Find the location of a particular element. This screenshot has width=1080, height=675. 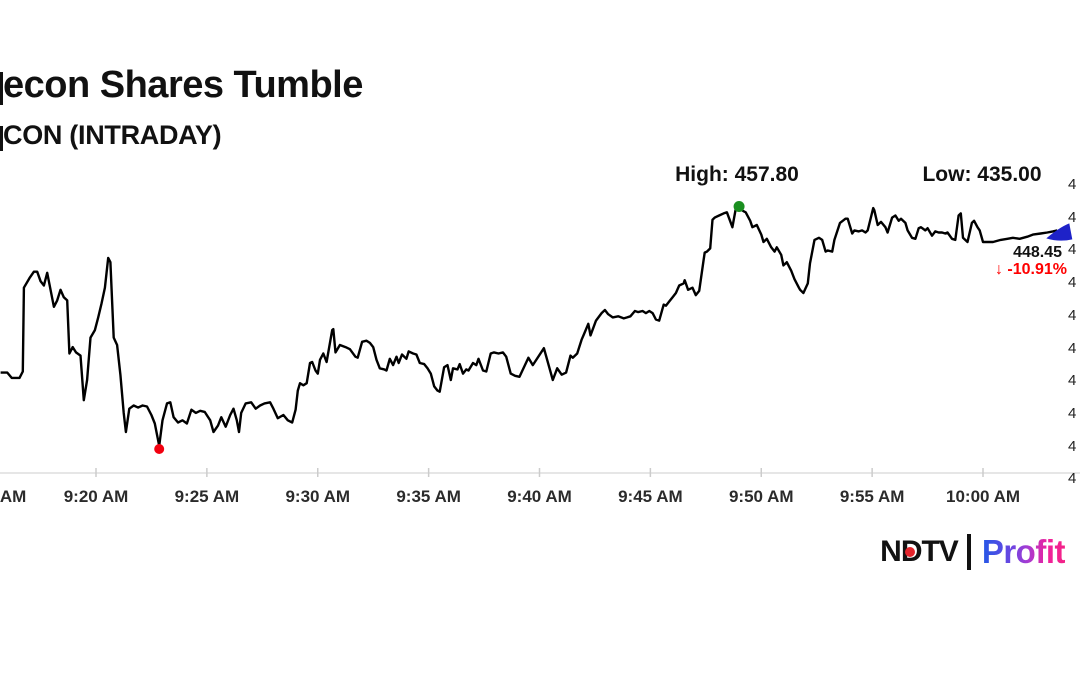

change-percent-value: -10.91% is located at coordinates (1037, 269).